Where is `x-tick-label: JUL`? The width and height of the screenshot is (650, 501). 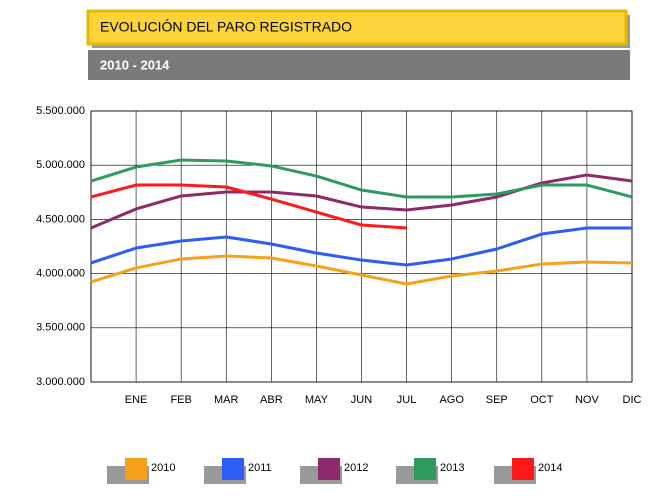 x-tick-label: JUL is located at coordinates (407, 400).